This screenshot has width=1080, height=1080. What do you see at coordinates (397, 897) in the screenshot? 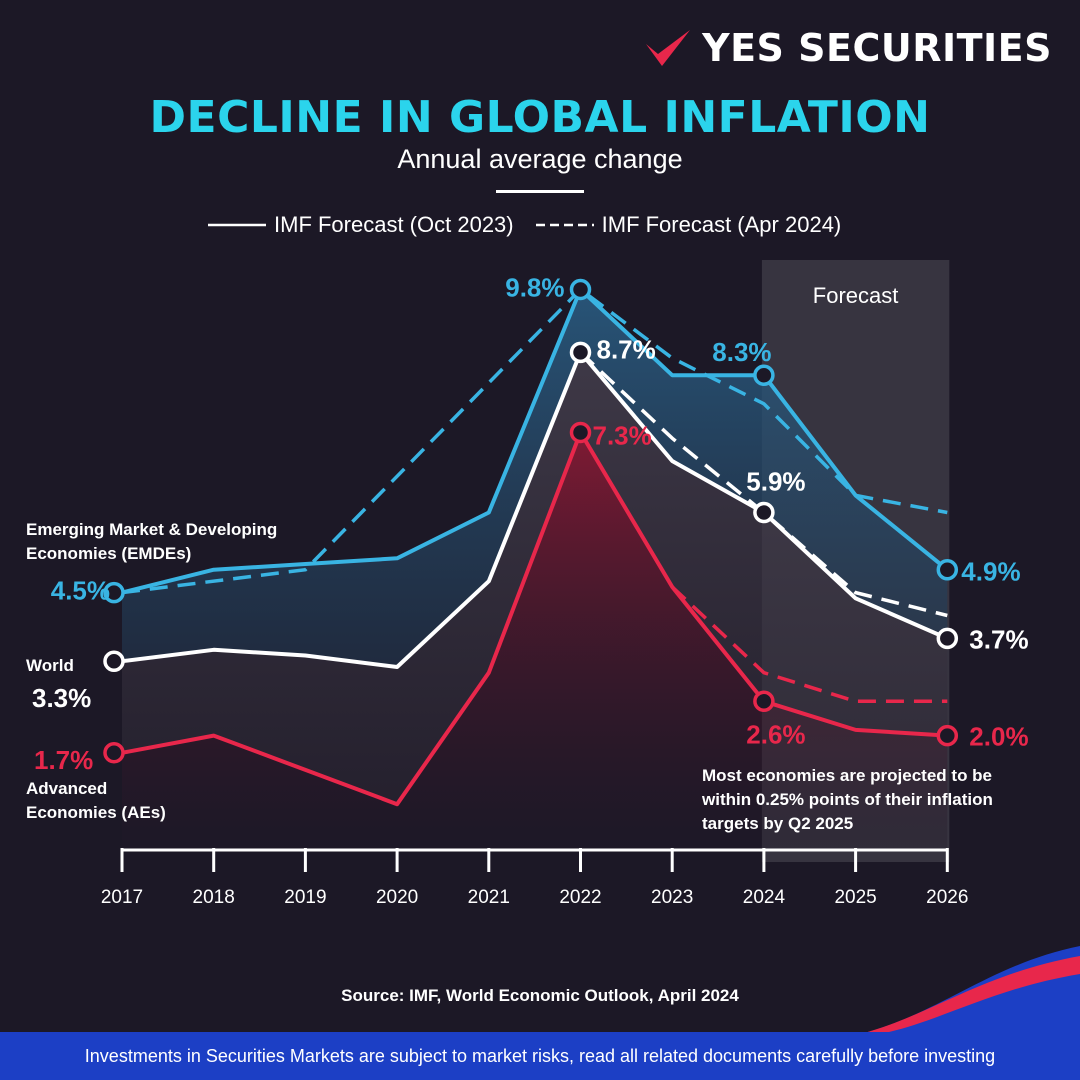
I see `x-tick-label: 2020` at bounding box center [397, 897].